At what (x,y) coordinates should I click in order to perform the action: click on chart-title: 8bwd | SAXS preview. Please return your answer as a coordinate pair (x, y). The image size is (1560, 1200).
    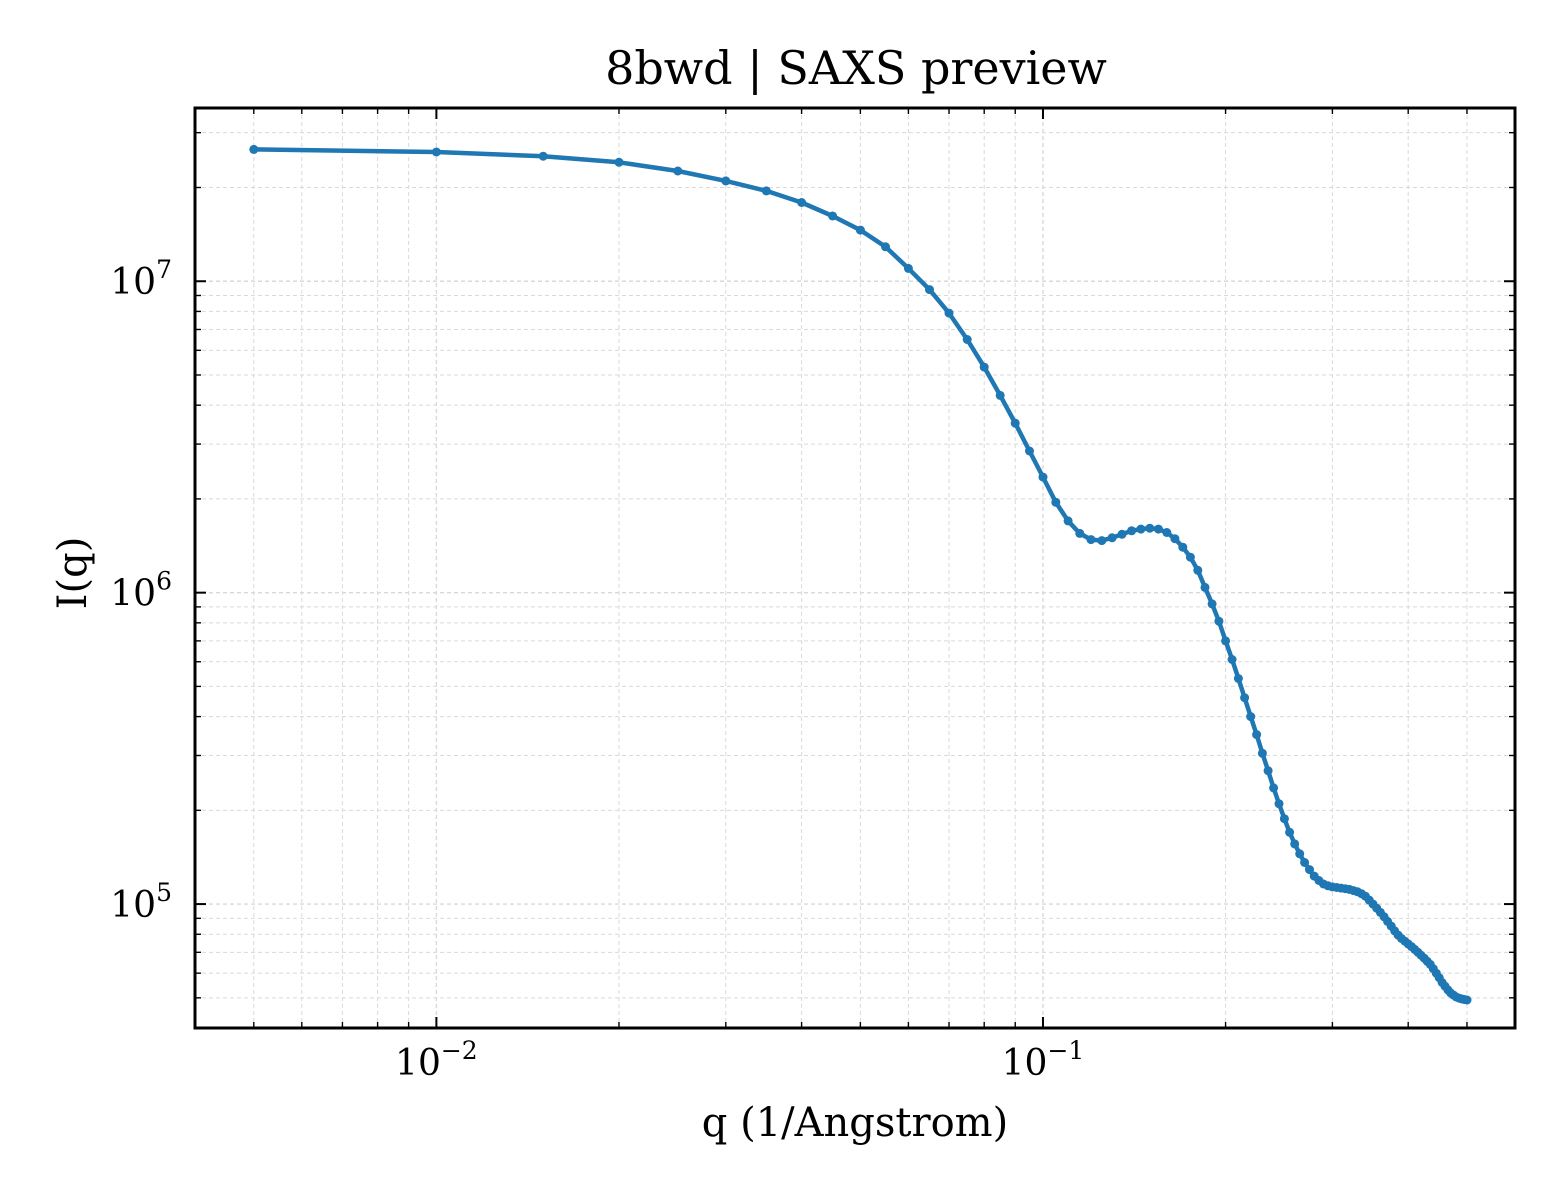
    Looking at the image, I should click on (856, 68).